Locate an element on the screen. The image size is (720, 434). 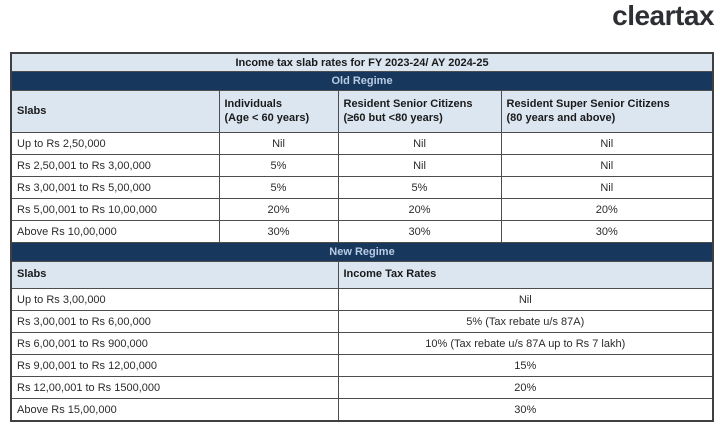
old-regime-section-row: Old Regime is located at coordinates (362, 81).